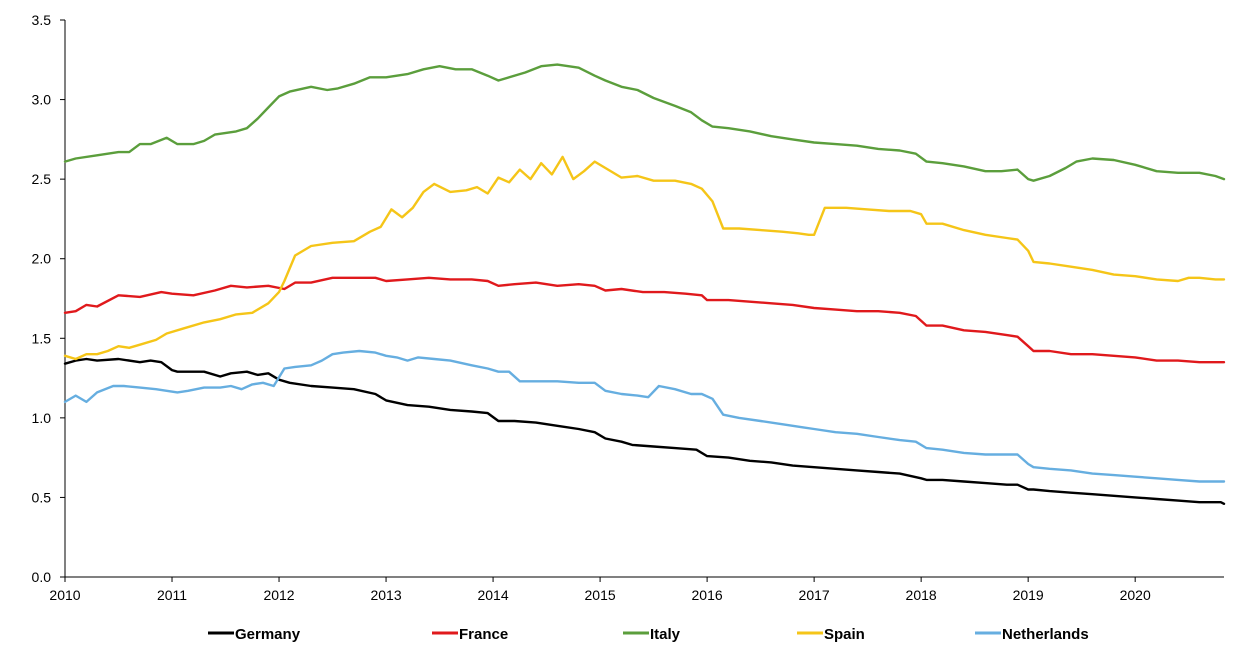  I want to click on y-tick-label: 1.5, so click(42, 338).